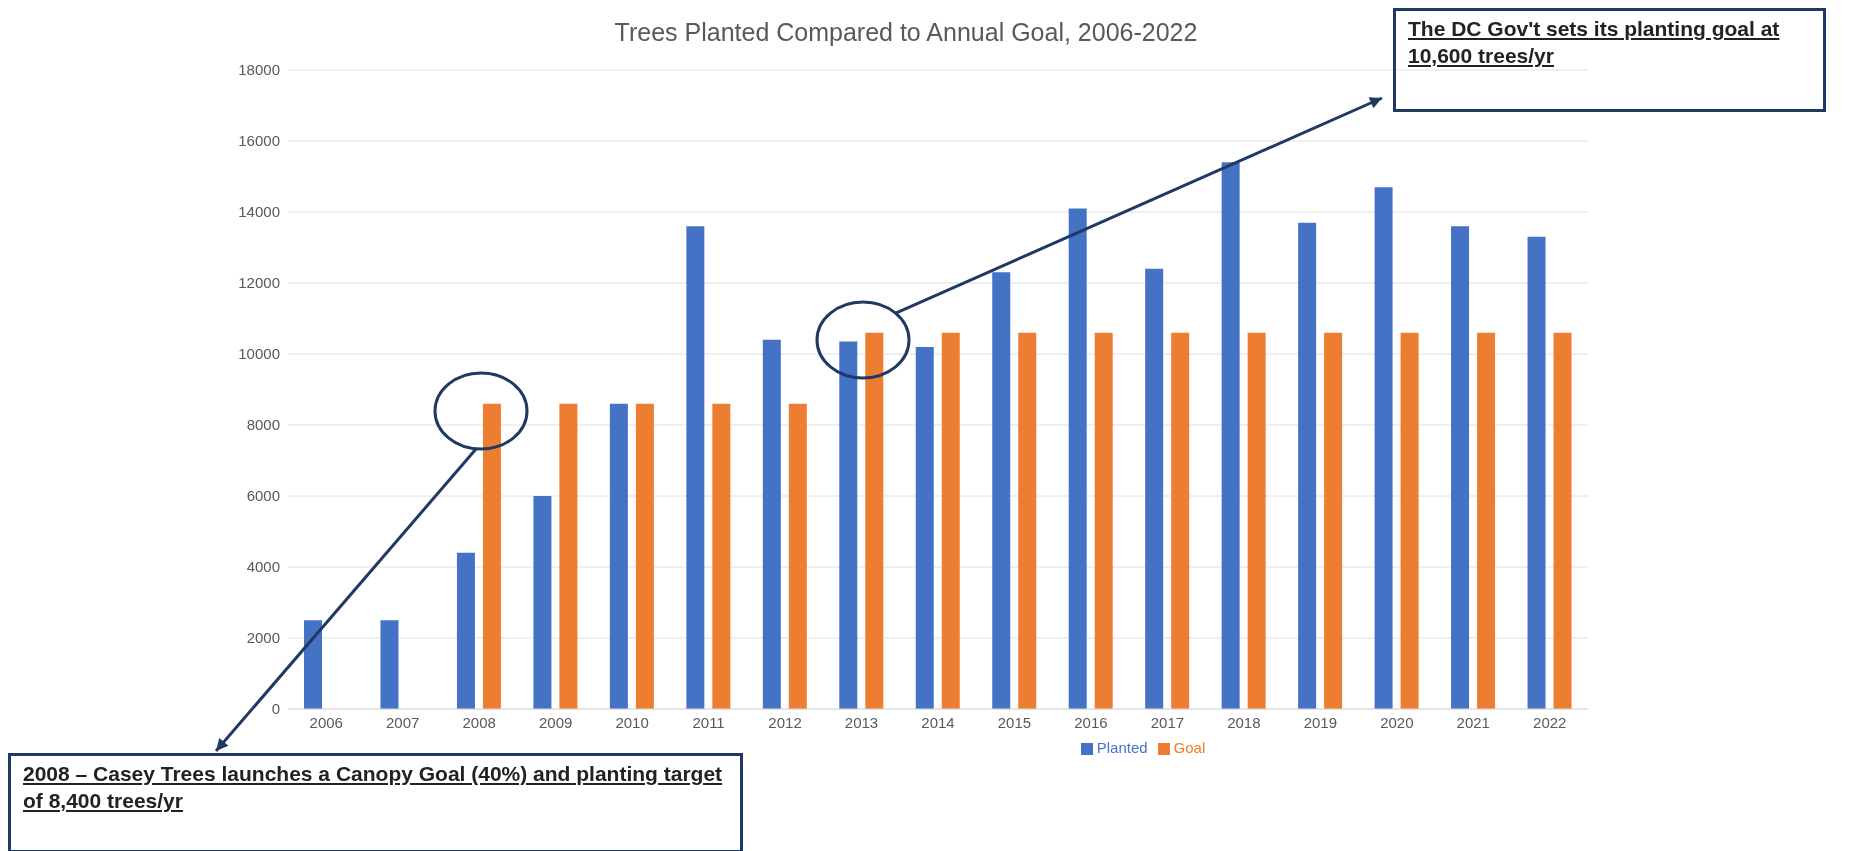  I want to click on legend-label: Goal, so click(1189, 747).